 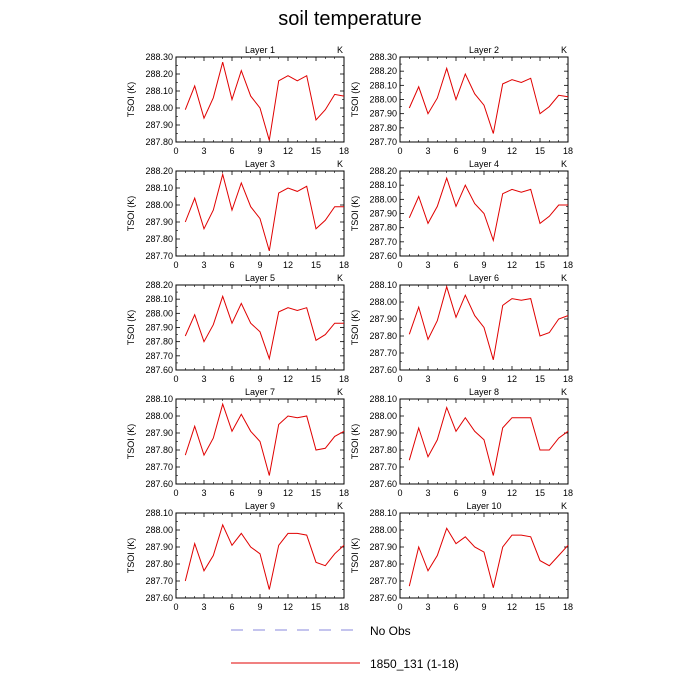 What do you see at coordinates (264, 212) in the screenshot?
I see `panel-3-series-line` at bounding box center [264, 212].